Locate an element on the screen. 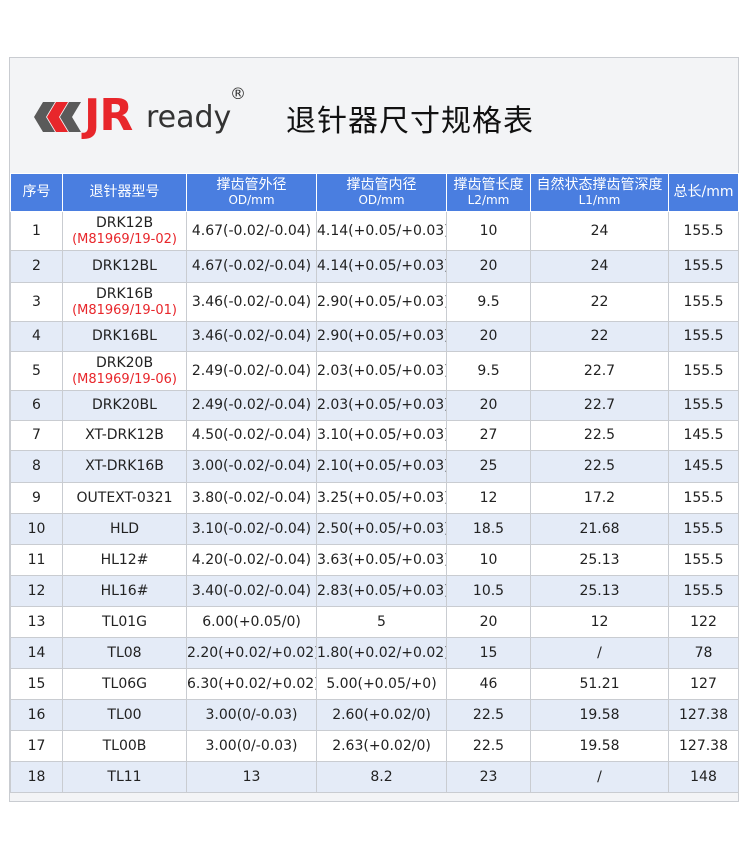 Image resolution: width=750 pixels, height=843 pixels. logo-ready-text: ready is located at coordinates (189, 117).